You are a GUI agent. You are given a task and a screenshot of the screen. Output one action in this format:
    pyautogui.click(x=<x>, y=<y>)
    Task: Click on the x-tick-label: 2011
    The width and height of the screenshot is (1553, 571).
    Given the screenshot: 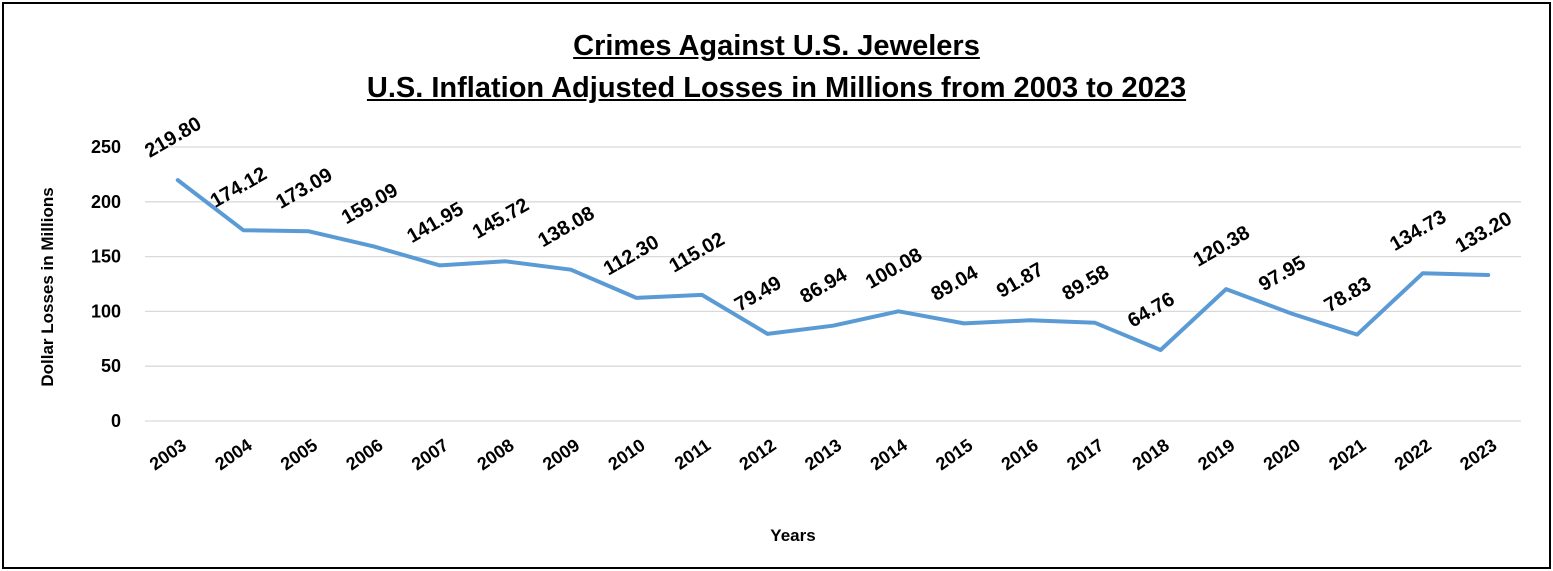 What is the action you would take?
    pyautogui.click(x=692, y=454)
    